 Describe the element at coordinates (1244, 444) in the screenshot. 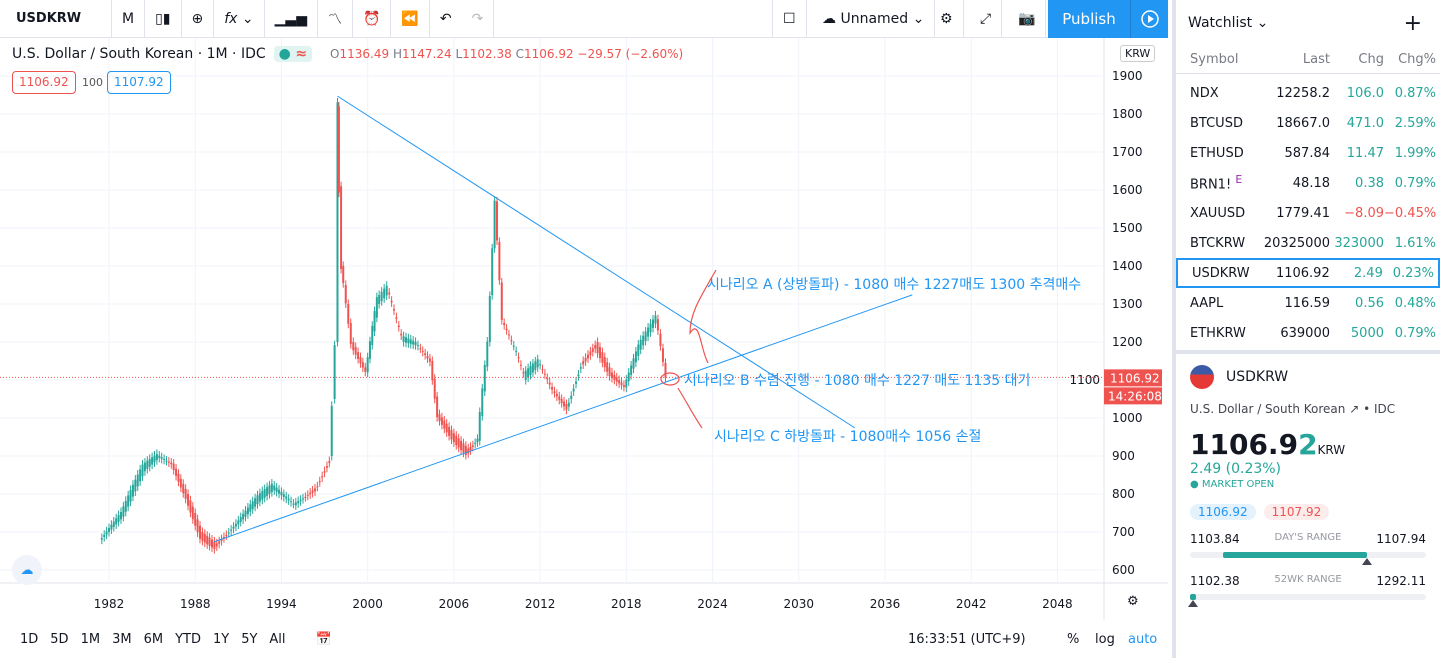

I see `details-price: 1106.9` at that location.